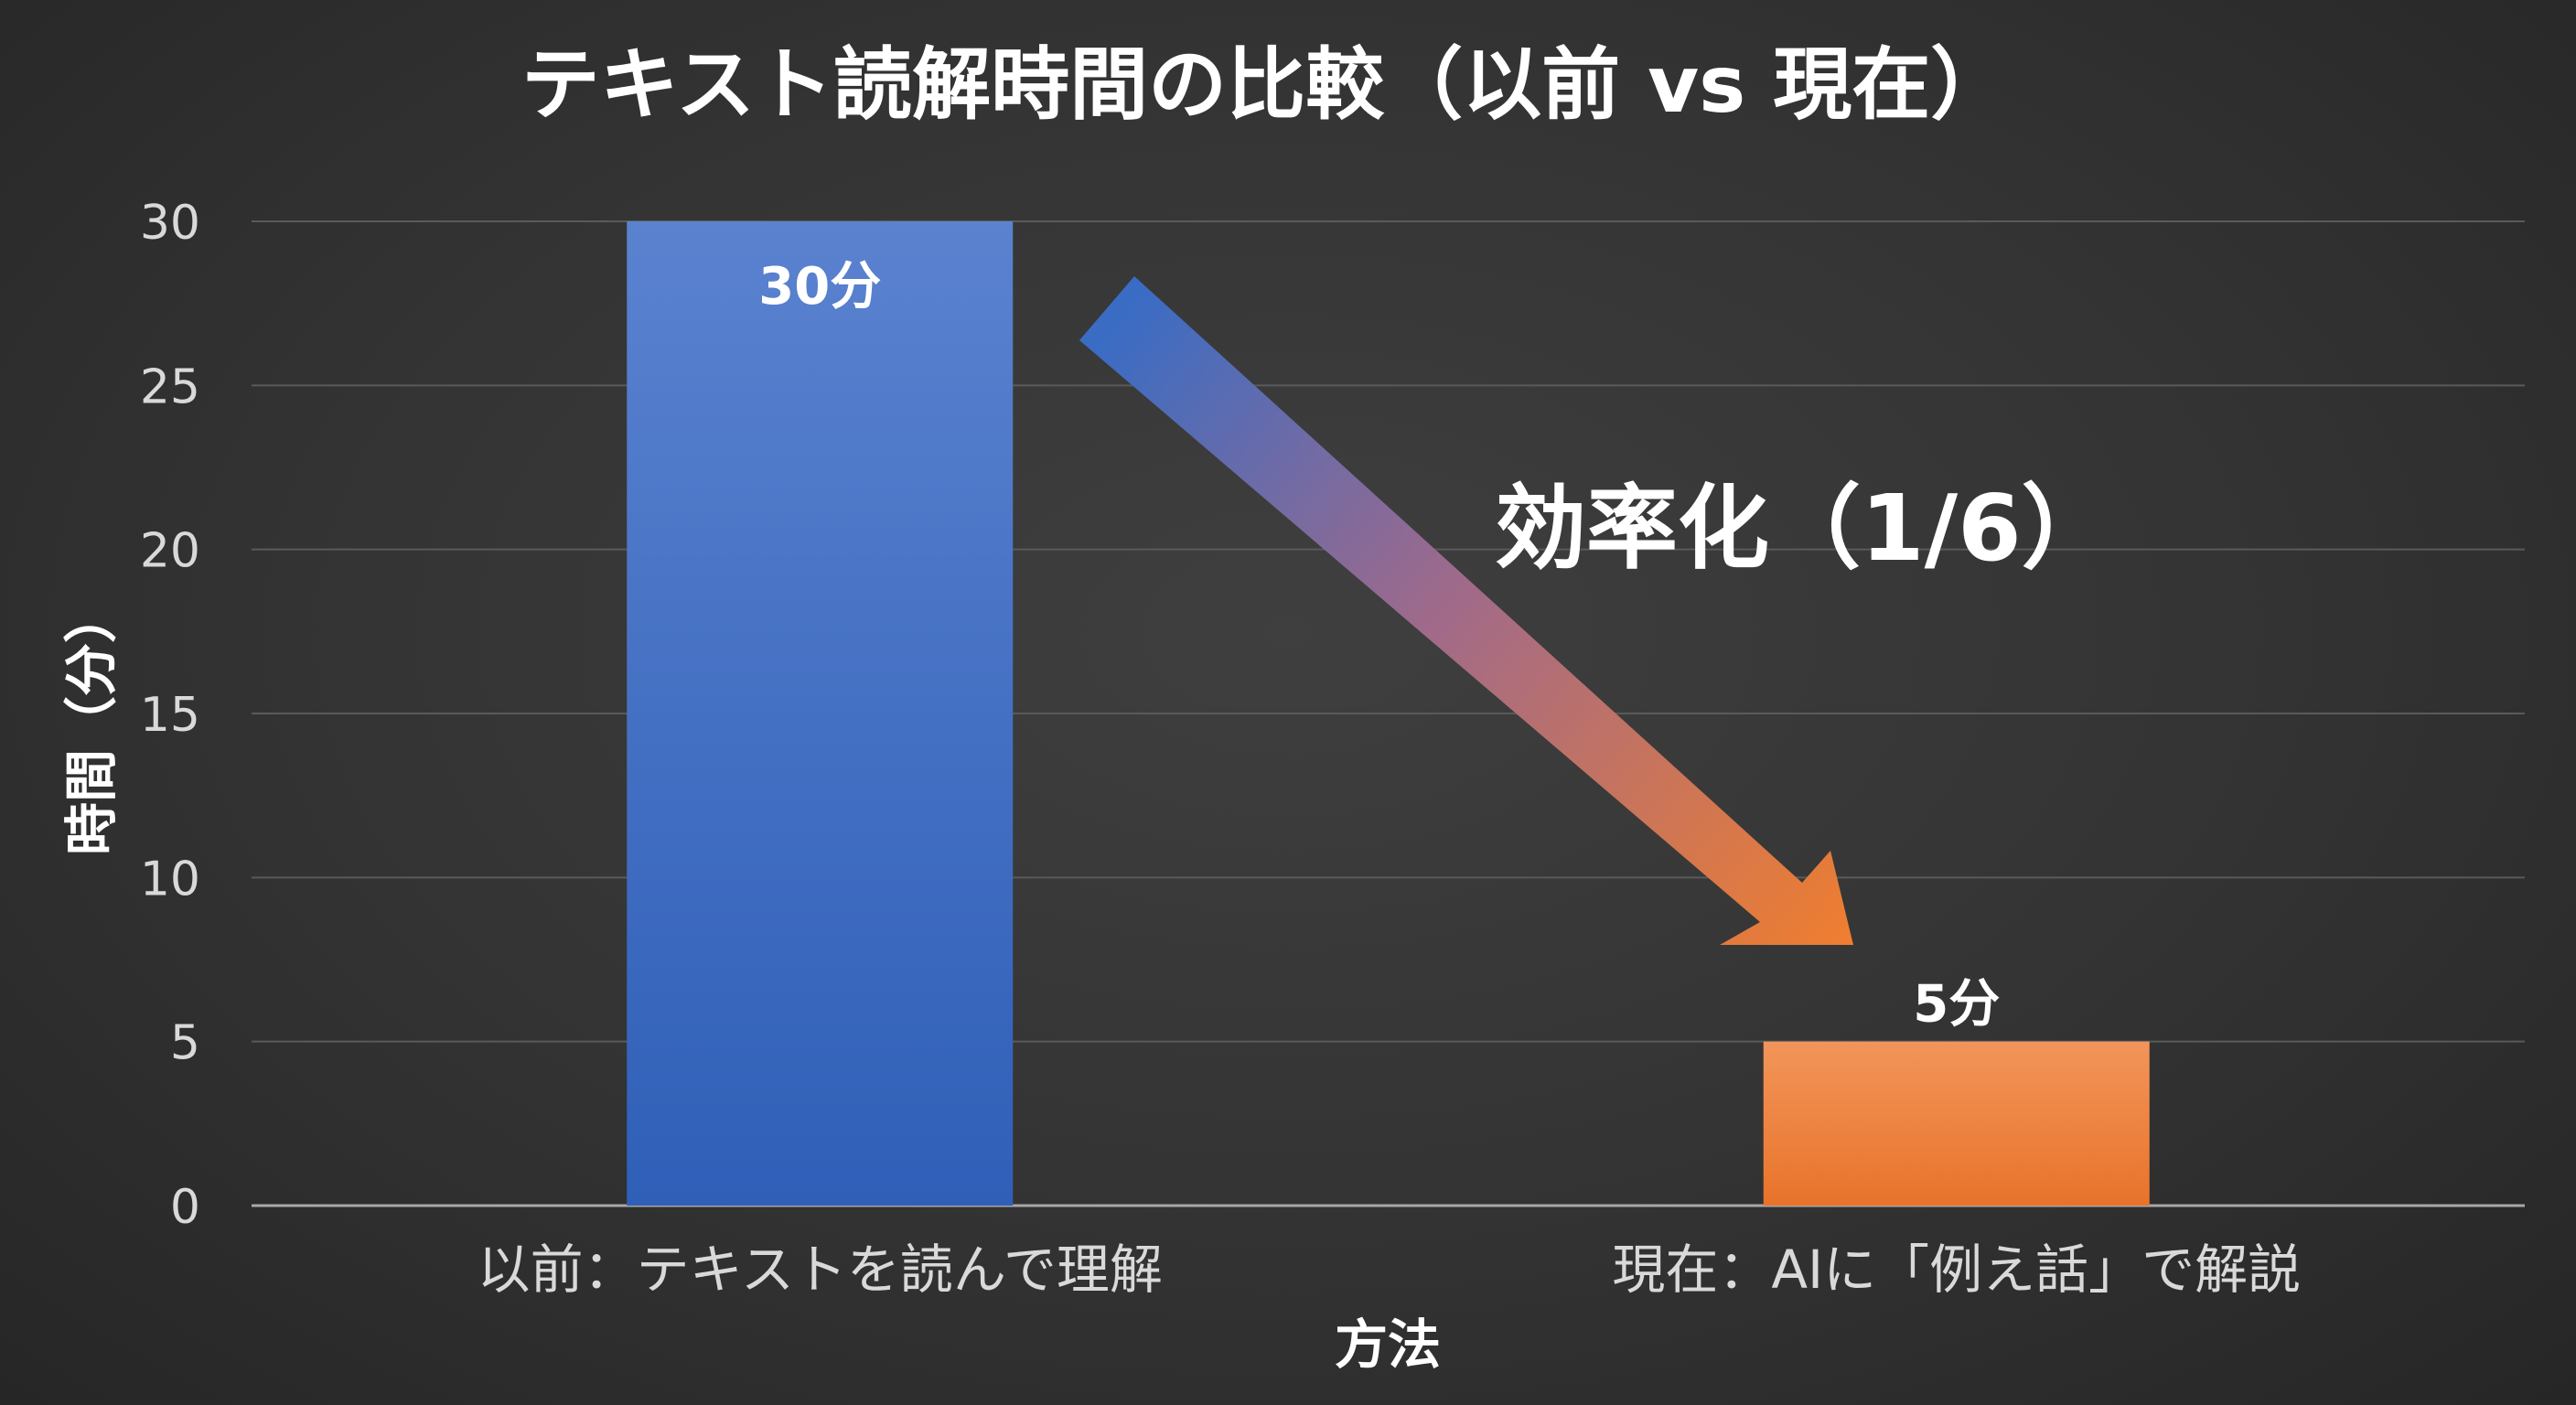 This screenshot has width=2576, height=1405. I want to click on chart-title: テキスト読解時間の比較（以前 vs 現在）, so click(1265, 85).